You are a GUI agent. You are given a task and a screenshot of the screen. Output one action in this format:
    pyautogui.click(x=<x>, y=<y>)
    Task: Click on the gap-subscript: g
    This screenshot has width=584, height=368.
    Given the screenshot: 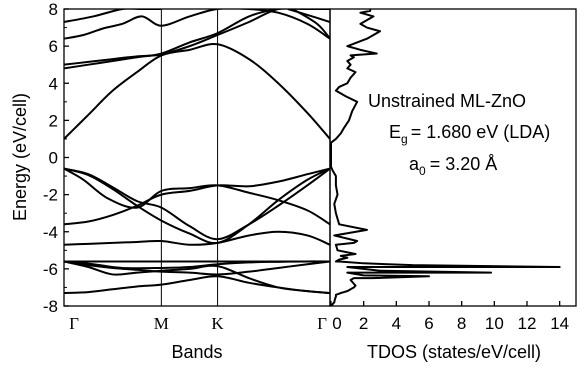 What is the action you would take?
    pyautogui.click(x=404, y=139)
    